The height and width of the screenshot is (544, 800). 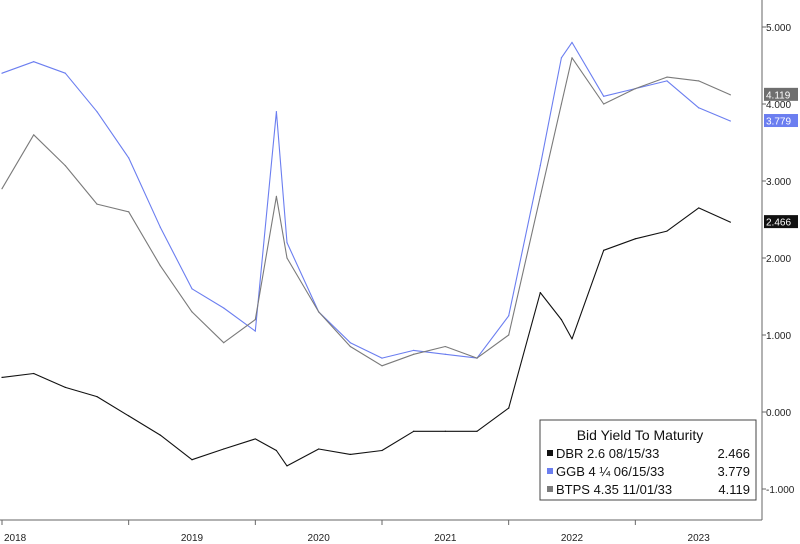 I want to click on legend-title: Bid Yield To Maturity, so click(x=640, y=435).